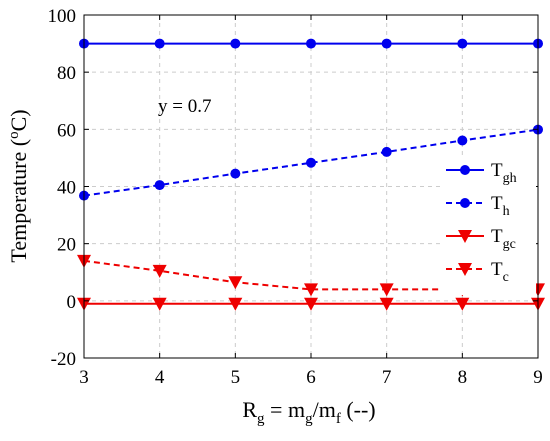 The width and height of the screenshot is (550, 441). Describe the element at coordinates (488, 225) in the screenshot. I see `legend-box` at that location.